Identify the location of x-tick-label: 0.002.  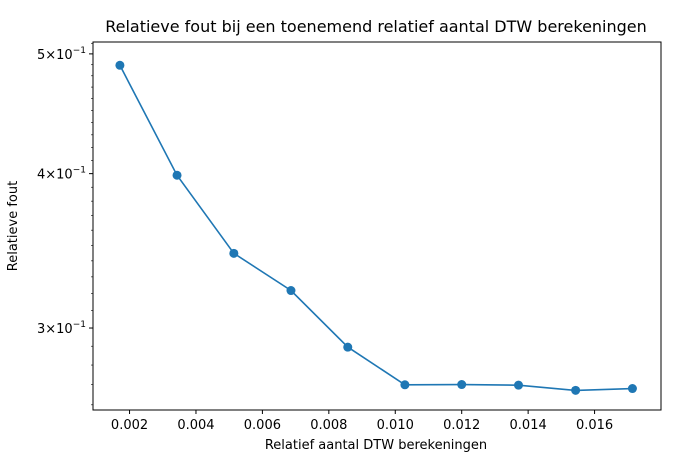
(129, 425).